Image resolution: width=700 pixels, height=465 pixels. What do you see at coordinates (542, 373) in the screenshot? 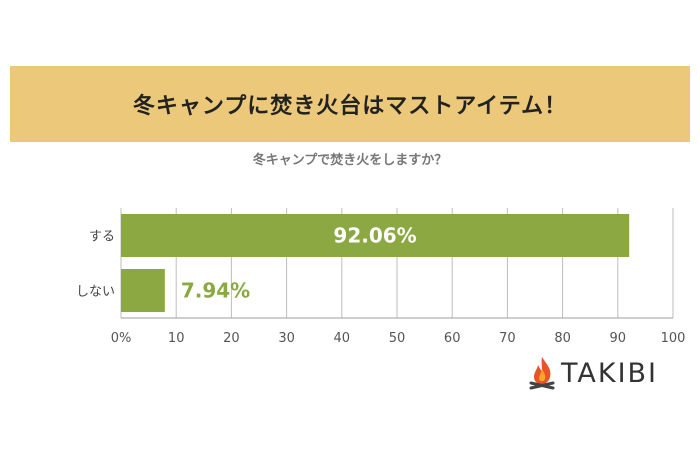
I see `campfire-icon` at bounding box center [542, 373].